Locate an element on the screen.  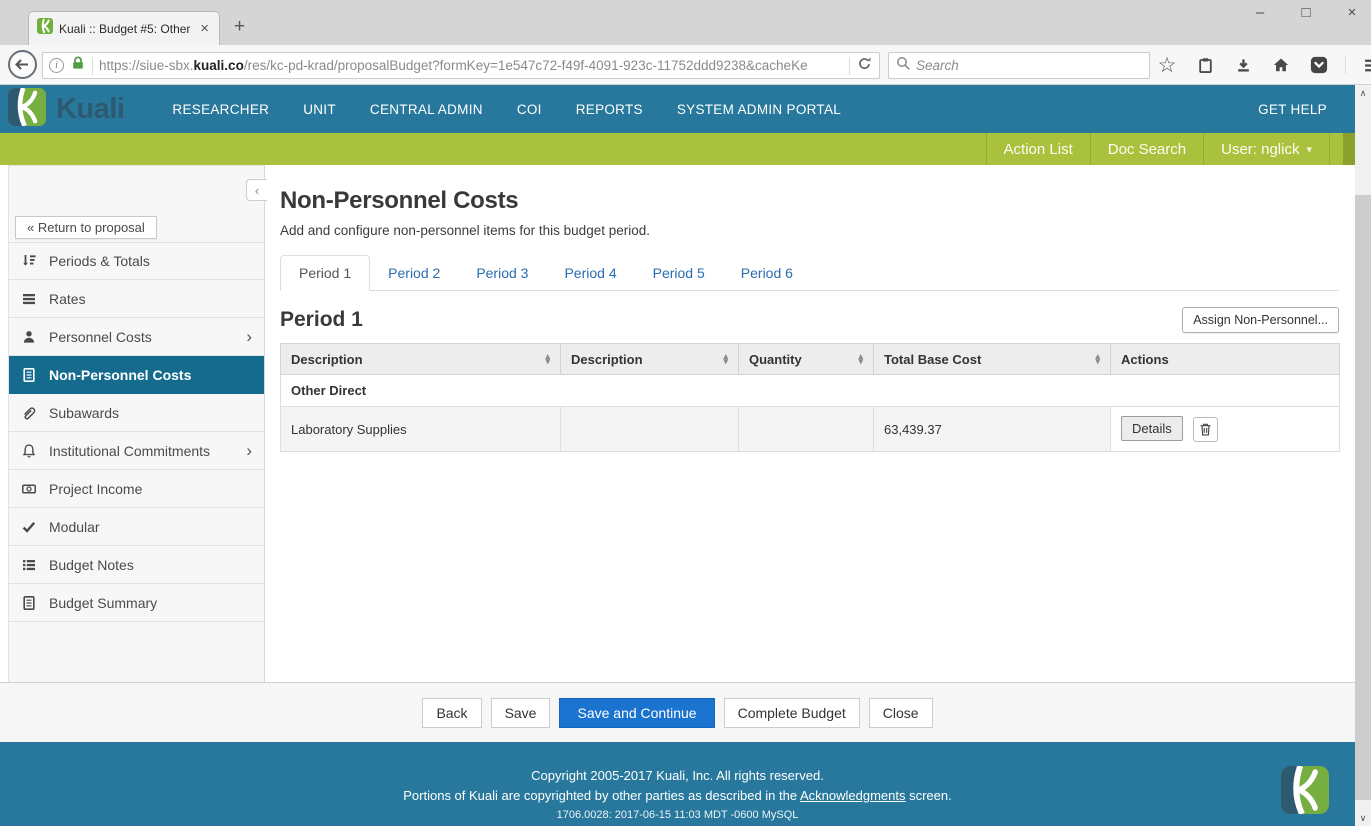
sidebar-item-modular: Modular is located at coordinates (136, 527).